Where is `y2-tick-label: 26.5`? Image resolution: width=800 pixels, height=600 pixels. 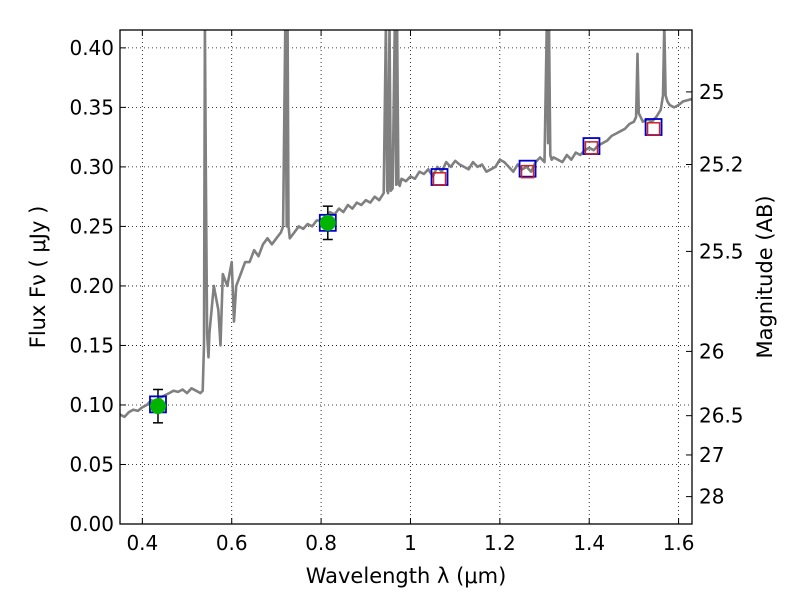
y2-tick-label: 26.5 is located at coordinates (721, 416).